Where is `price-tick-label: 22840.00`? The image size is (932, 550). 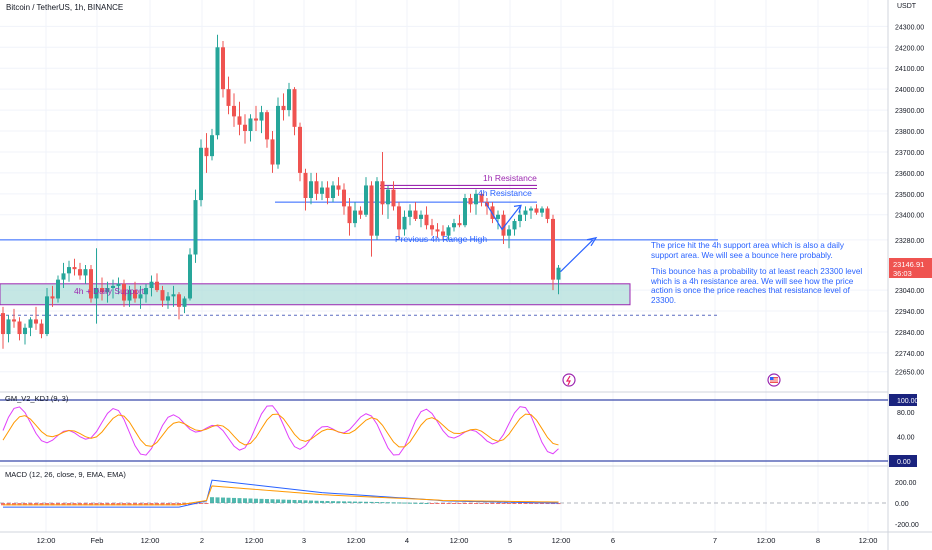
price-tick-label: 22840.00 is located at coordinates (909, 333).